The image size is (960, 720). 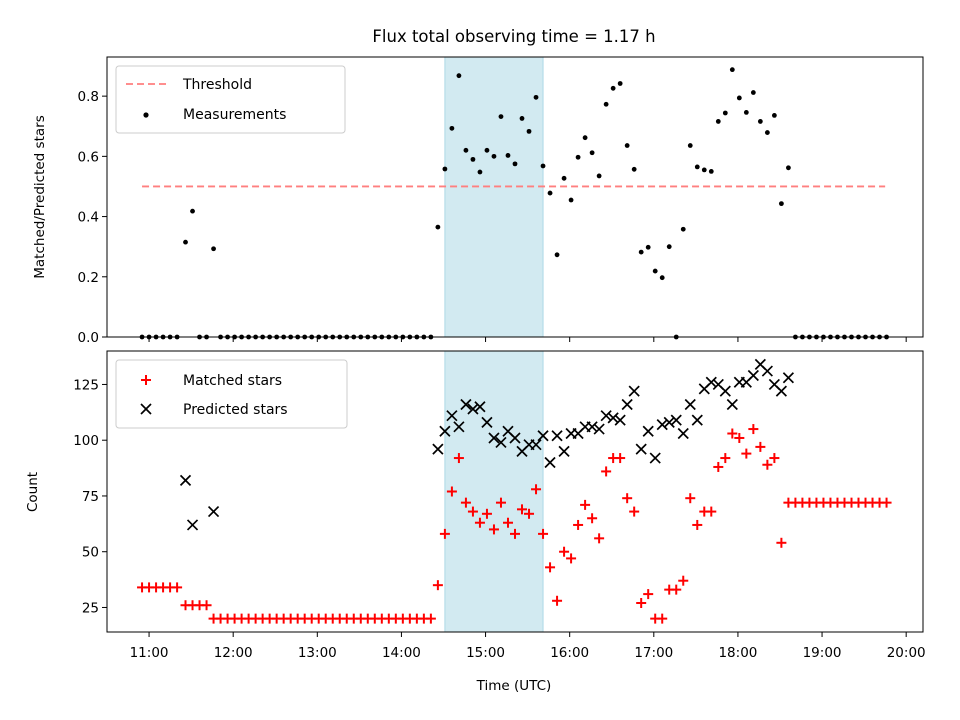 What do you see at coordinates (513, 36) in the screenshot?
I see `chart-title: Flux total observing time = 1.17 h` at bounding box center [513, 36].